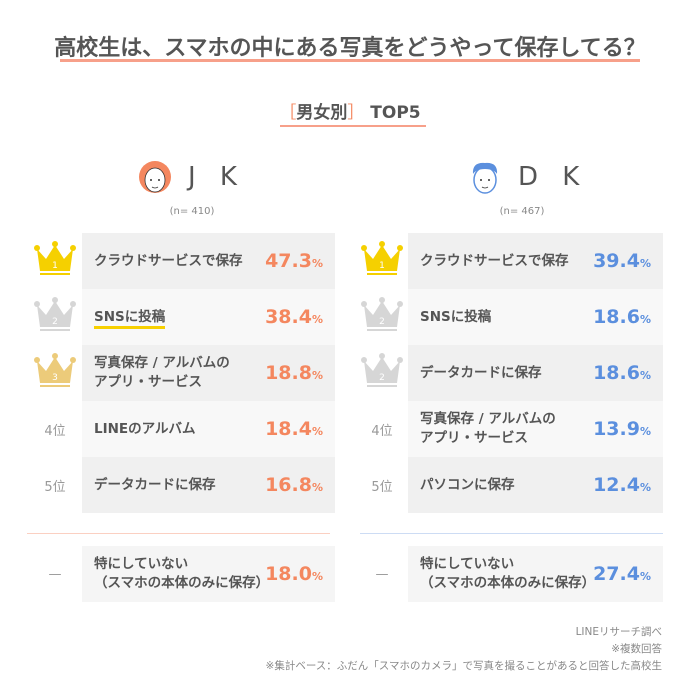 This screenshot has height=695, width=700. I want to click on value-number: 16.8, so click(288, 485).